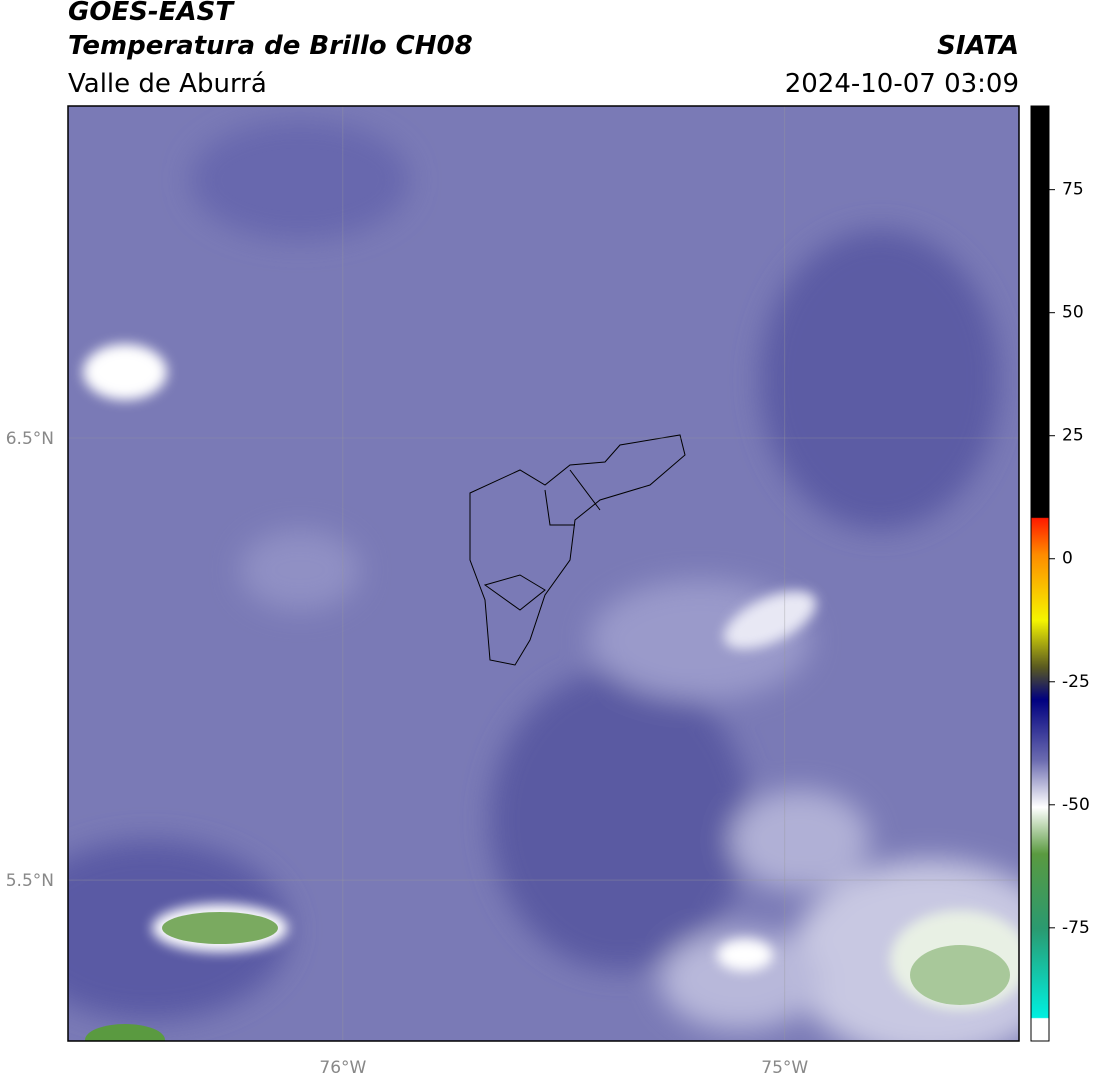 This screenshot has width=1094, height=1078. Describe the element at coordinates (1040, 573) in the screenshot. I see `colorbar` at that location.